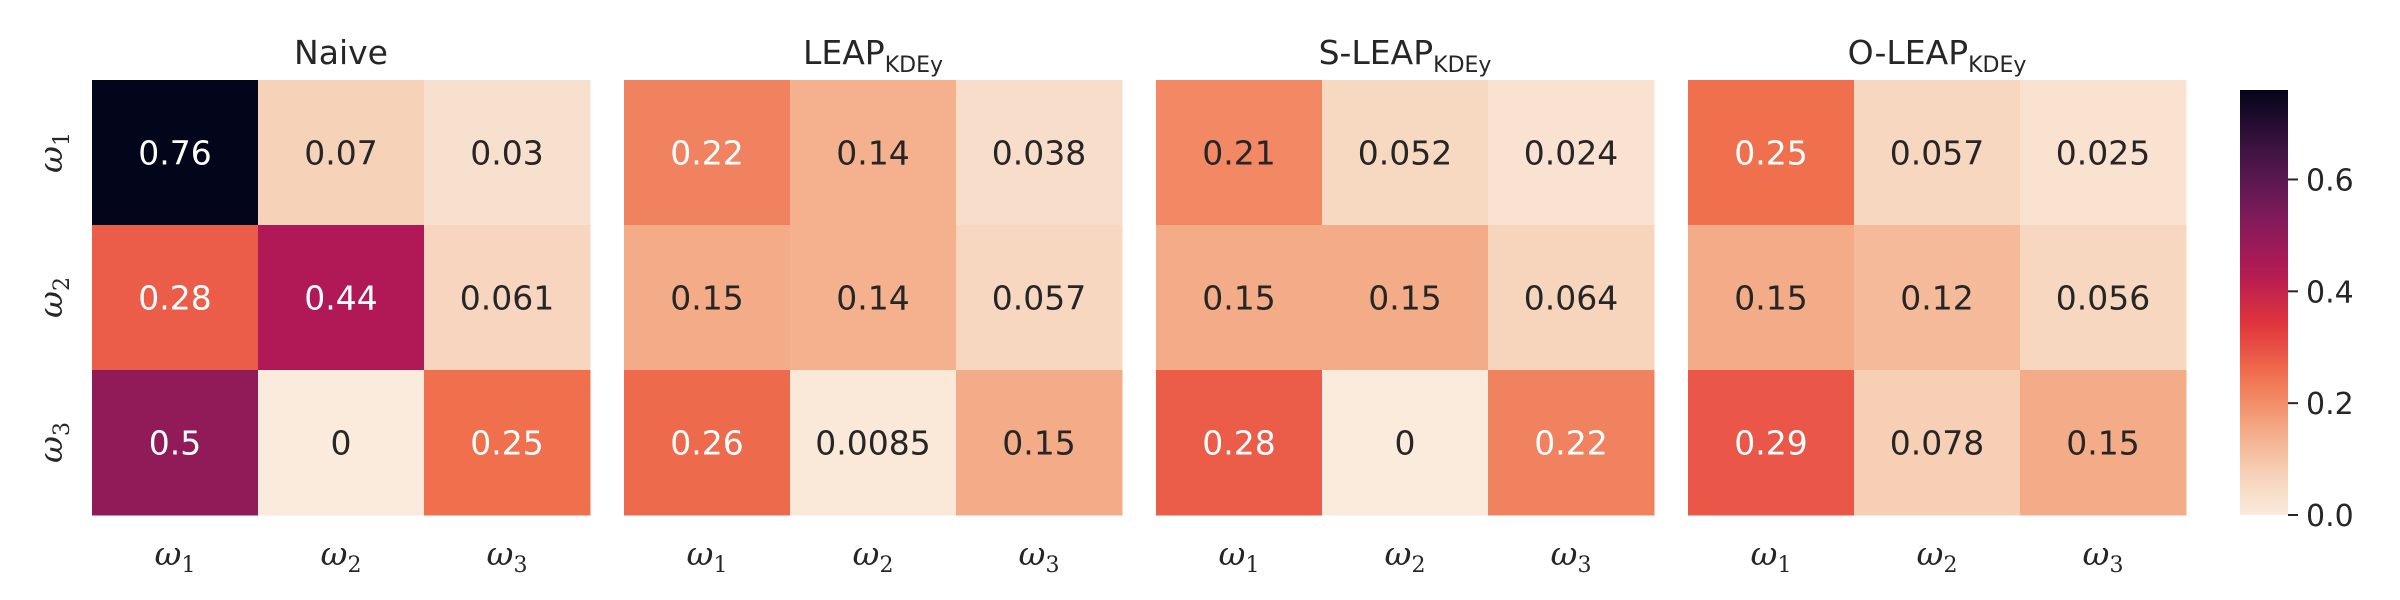 The image size is (2400, 600). What do you see at coordinates (53, 152) in the screenshot?
I see `y-tick-label: ω1` at bounding box center [53, 152].